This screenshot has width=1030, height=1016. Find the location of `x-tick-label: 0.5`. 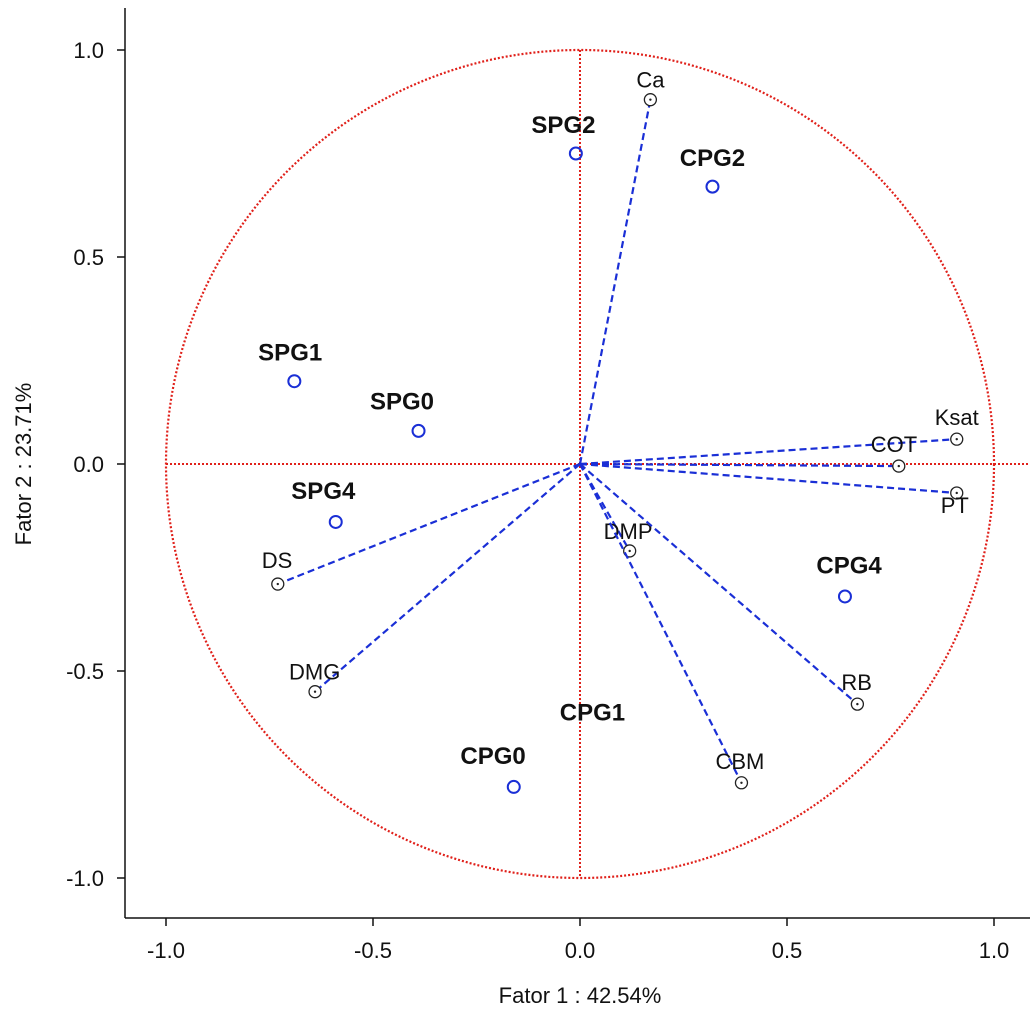

x-tick-label: 0.5 is located at coordinates (787, 950).